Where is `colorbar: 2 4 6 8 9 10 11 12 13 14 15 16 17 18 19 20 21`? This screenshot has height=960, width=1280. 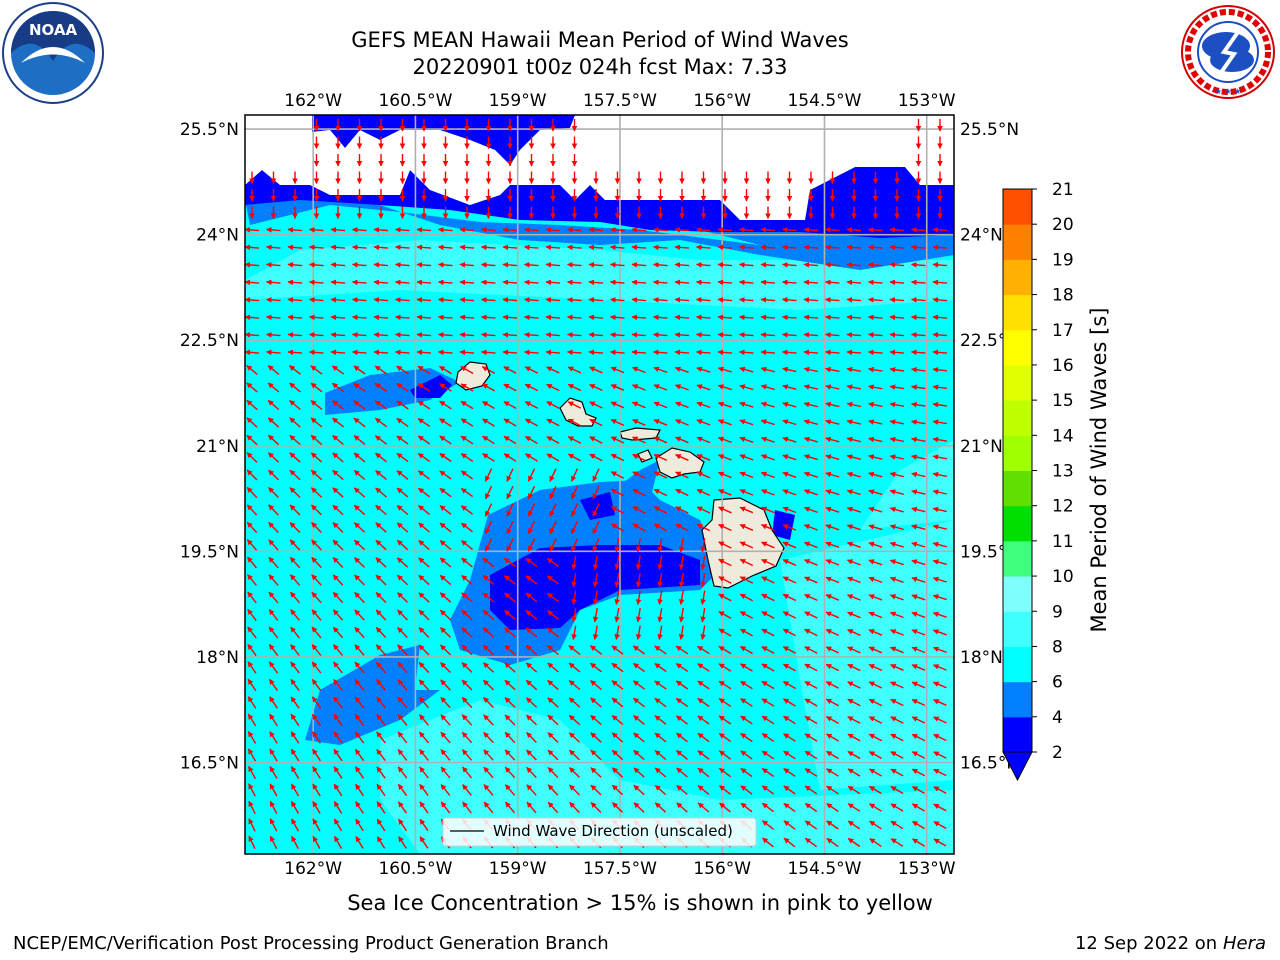
colorbar: 2 4 6 8 9 10 11 12 13 14 15 16 17 18 19 20 21 is located at coordinates (1038, 481).